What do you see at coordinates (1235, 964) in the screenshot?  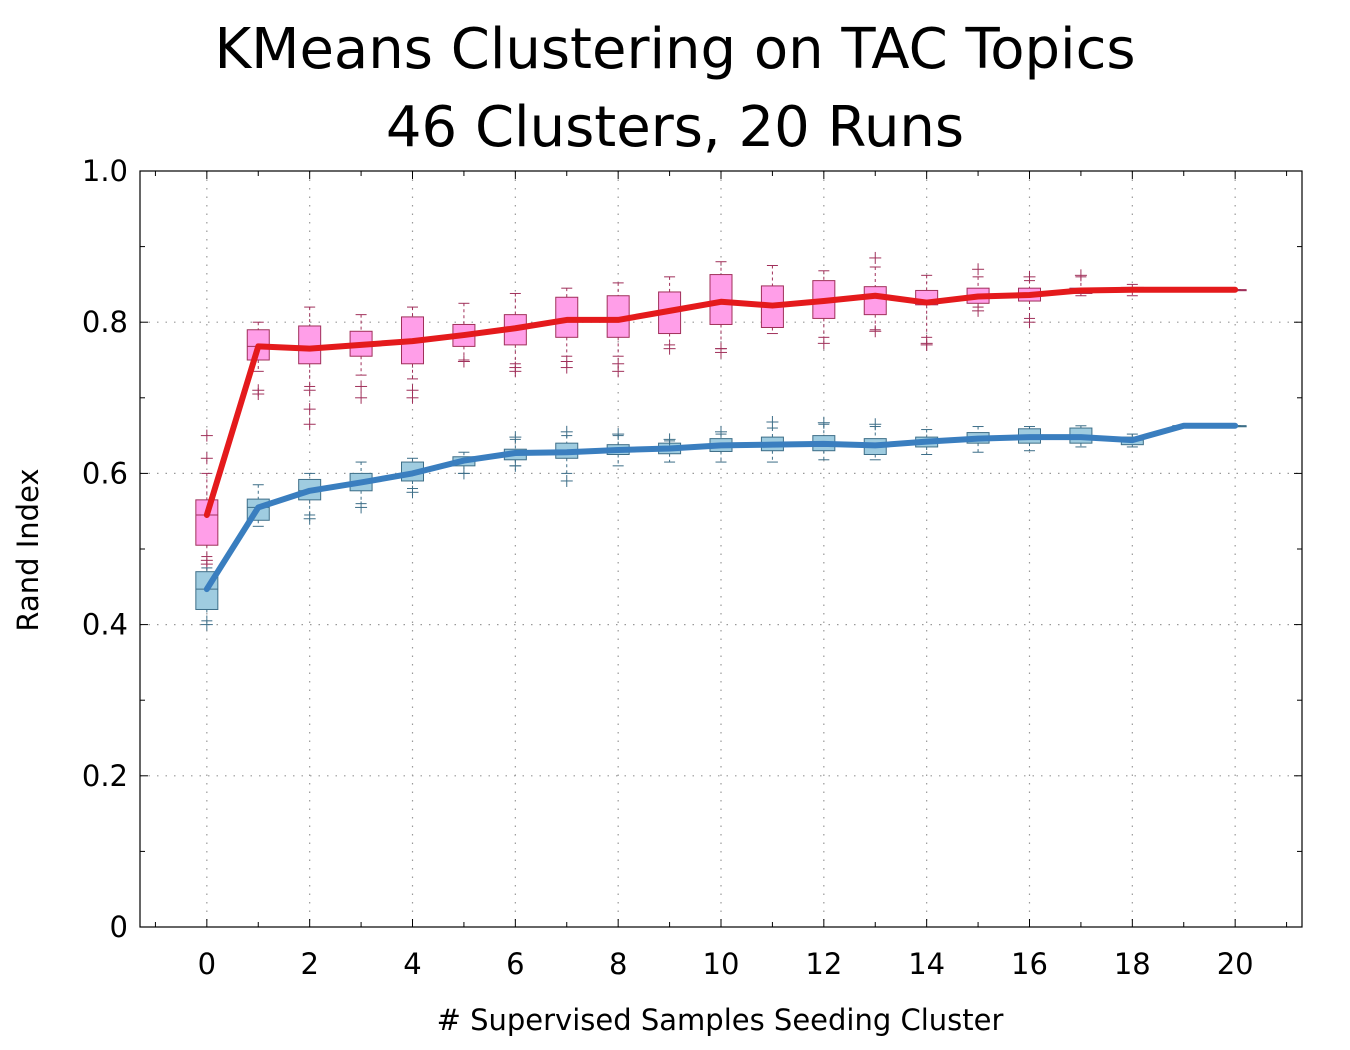 I see `x-tick-label: 20` at bounding box center [1235, 964].